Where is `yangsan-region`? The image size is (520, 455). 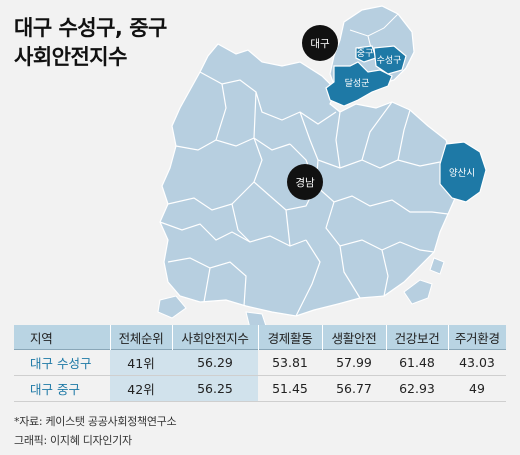
yangsan-region is located at coordinates (463, 172).